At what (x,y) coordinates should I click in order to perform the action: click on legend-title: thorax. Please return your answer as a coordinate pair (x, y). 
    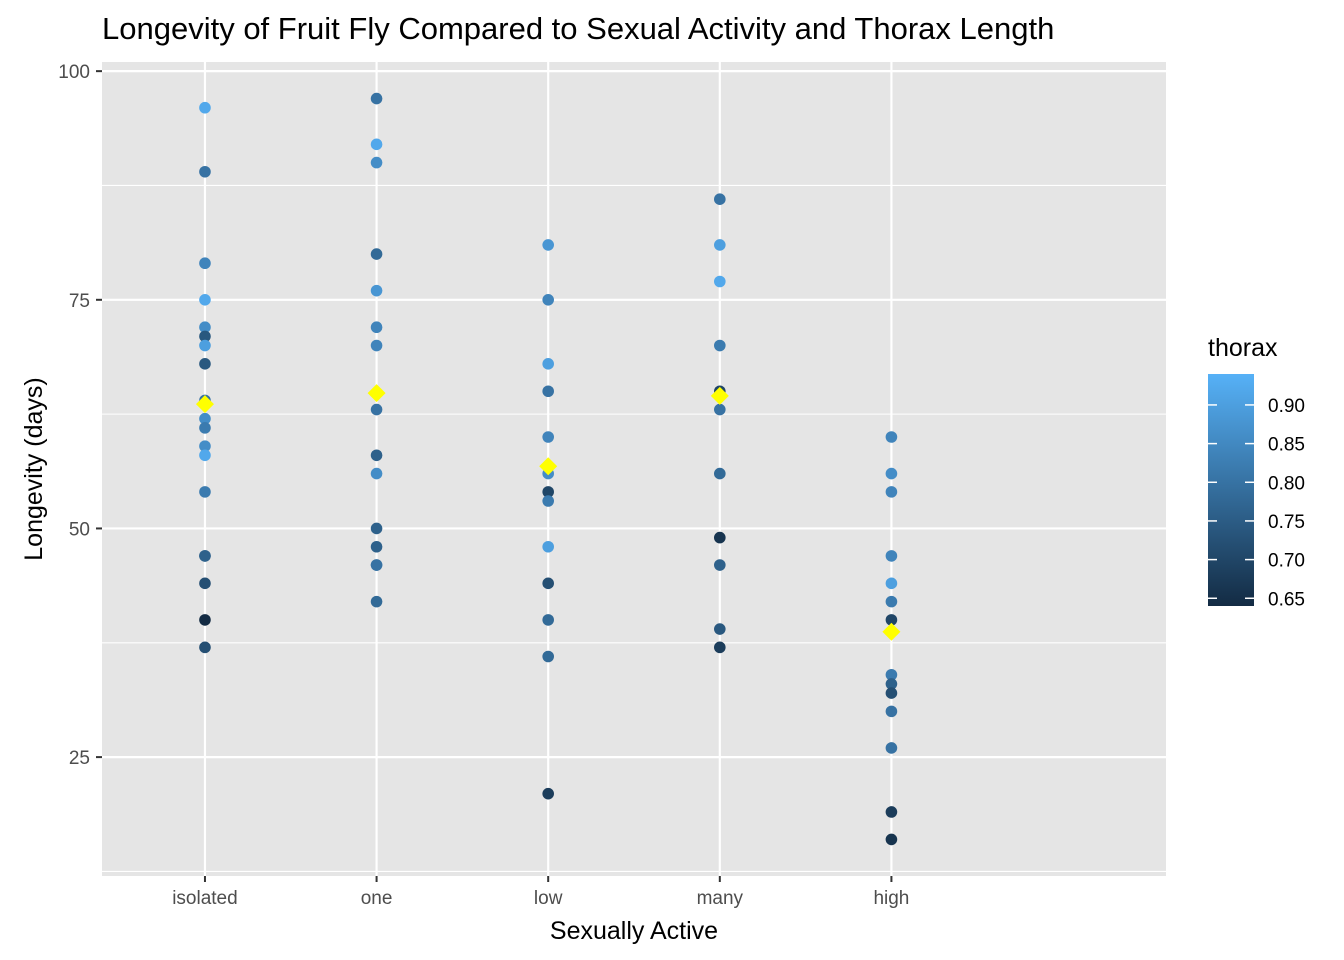
    Looking at the image, I should click on (1243, 348).